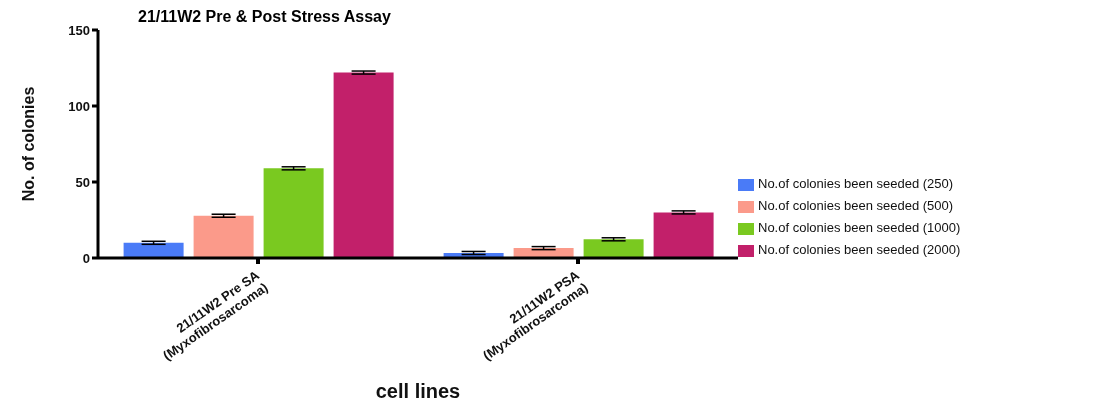 The height and width of the screenshot is (417, 1094). I want to click on legend-label: No.of colonies been seeded (250), so click(856, 183).